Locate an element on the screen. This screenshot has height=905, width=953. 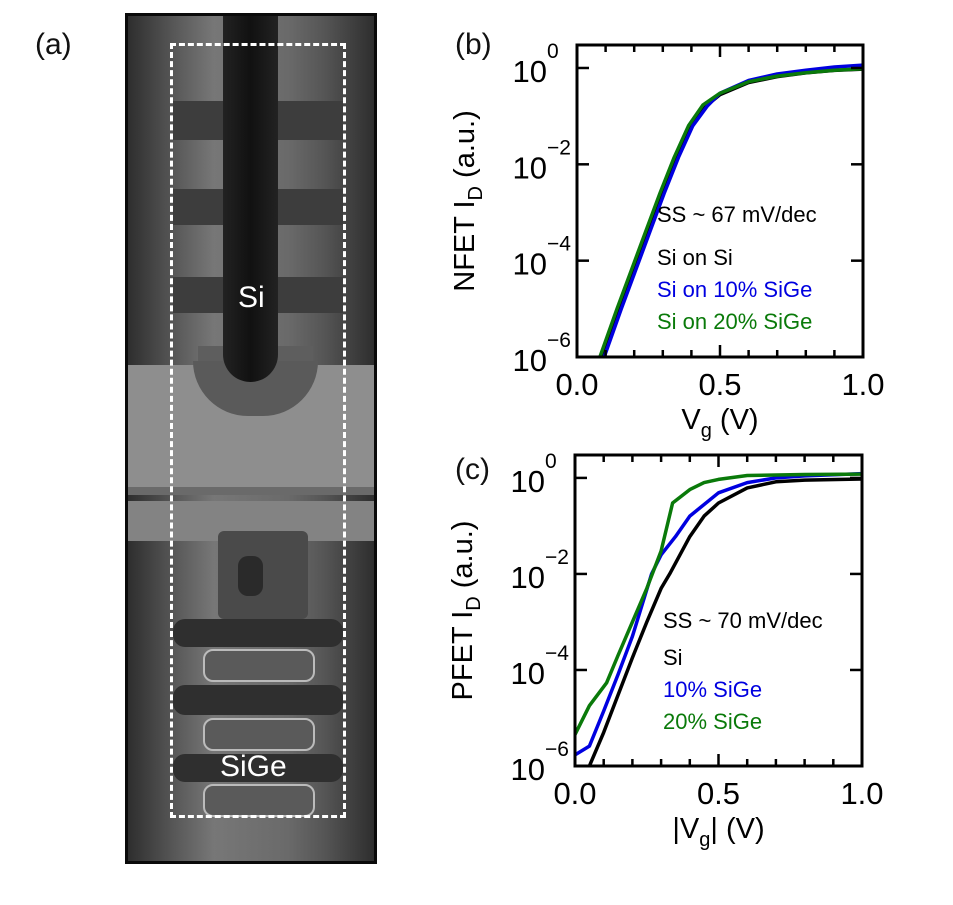
legend-entry: Si is located at coordinates (673, 657).